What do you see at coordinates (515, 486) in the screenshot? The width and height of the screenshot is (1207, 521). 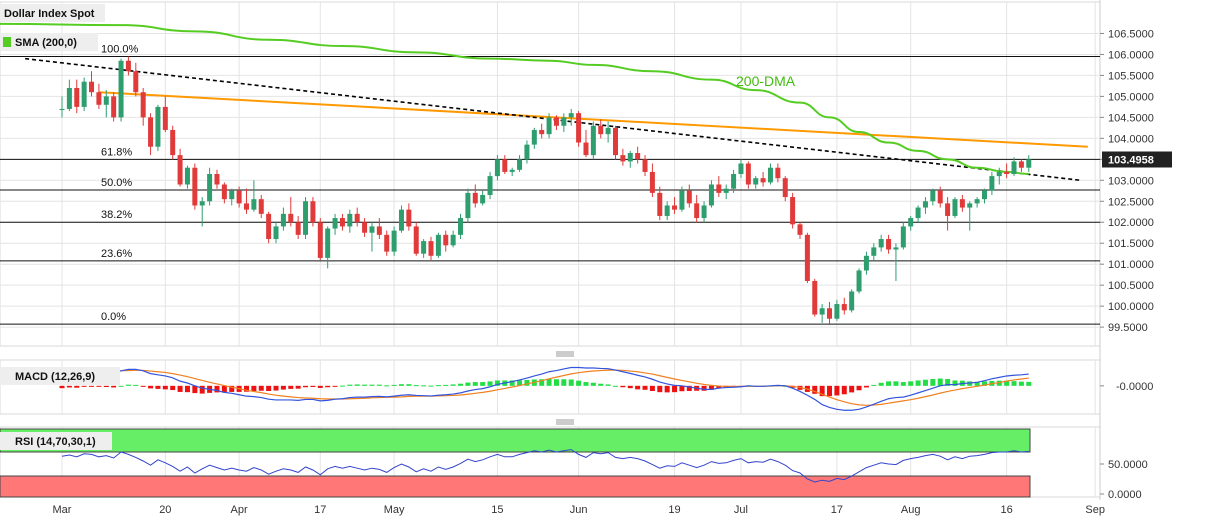 I see `rsi-oversold-zone` at bounding box center [515, 486].